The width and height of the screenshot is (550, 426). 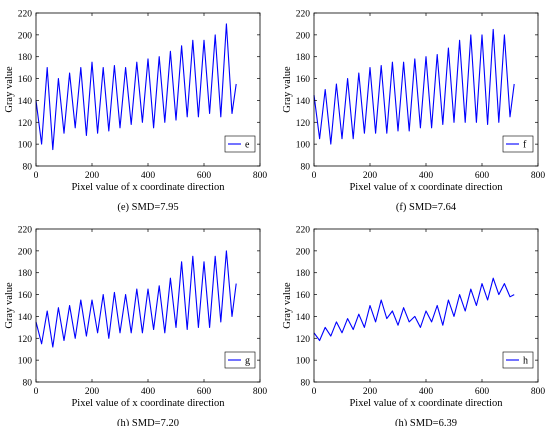 I want to click on legend-label: f, so click(x=525, y=145).